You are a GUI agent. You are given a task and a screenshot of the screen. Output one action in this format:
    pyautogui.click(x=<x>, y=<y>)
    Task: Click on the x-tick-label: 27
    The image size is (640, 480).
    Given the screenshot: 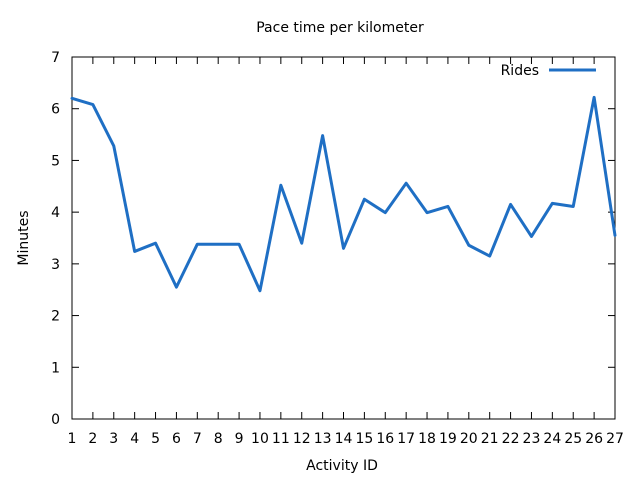 What is the action you would take?
    pyautogui.click(x=615, y=439)
    